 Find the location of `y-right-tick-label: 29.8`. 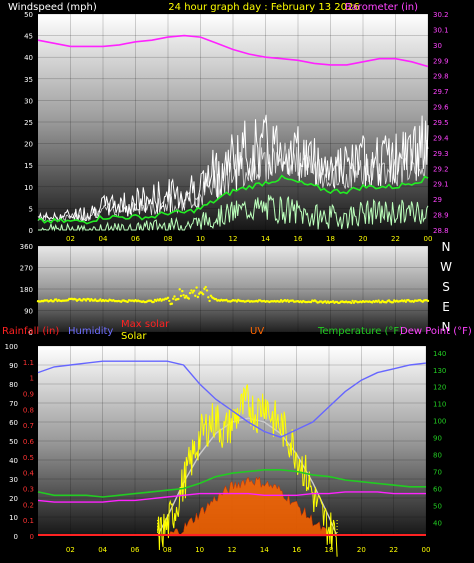

y-right-tick-label: 29.8 is located at coordinates (441, 77).